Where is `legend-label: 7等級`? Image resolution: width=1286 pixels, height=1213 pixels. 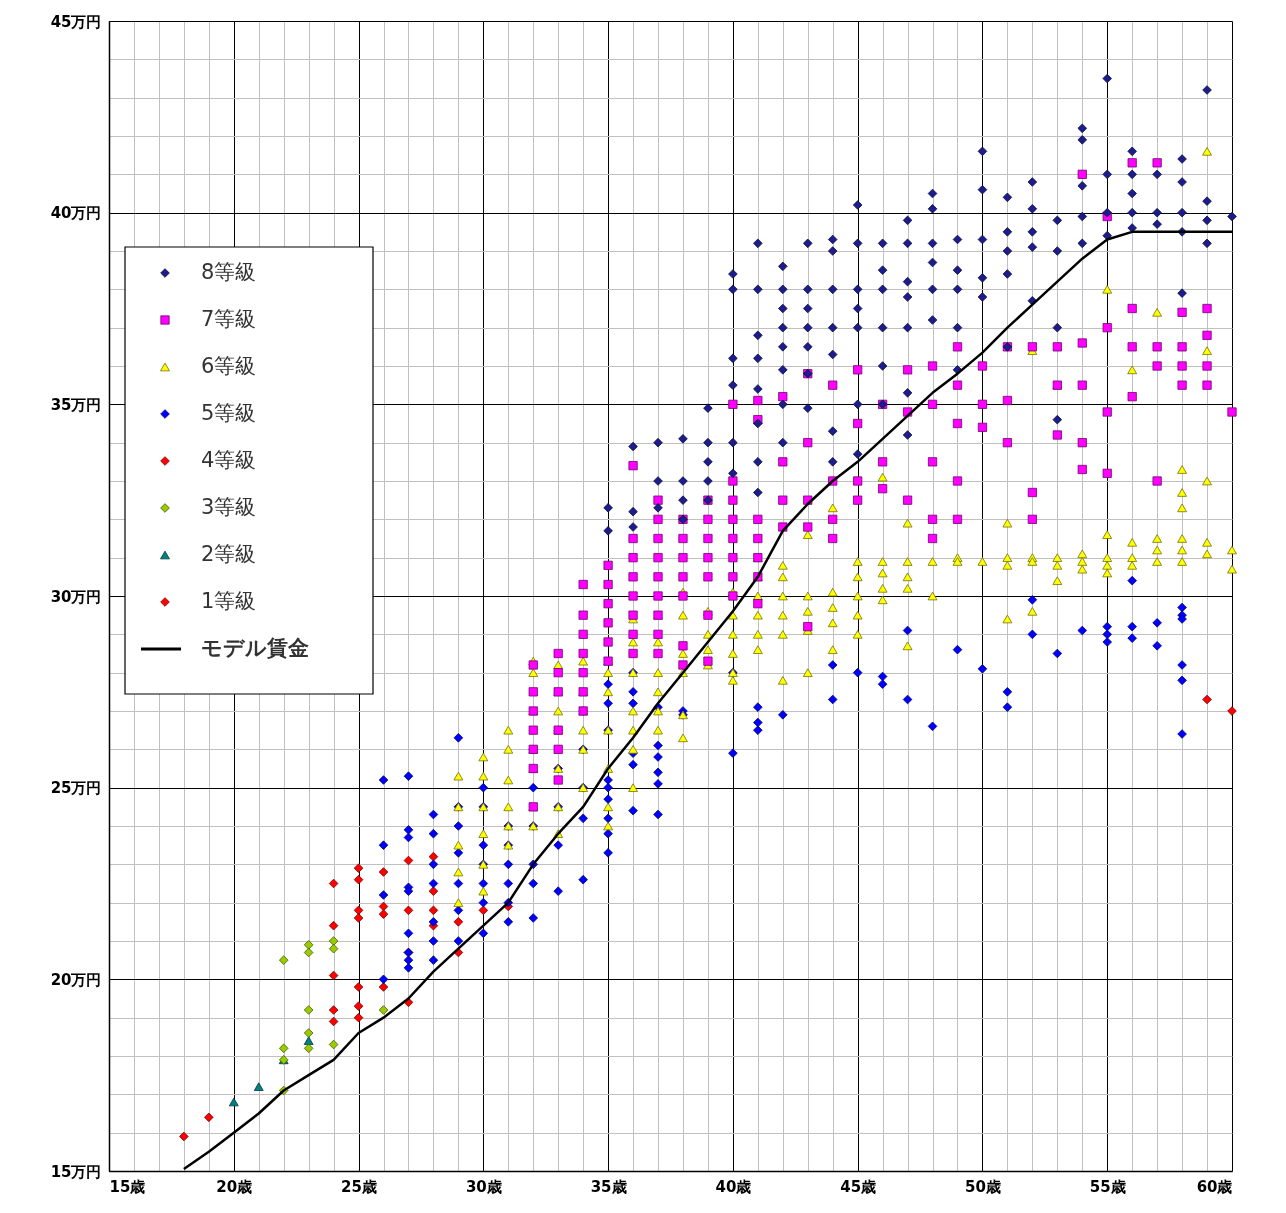 legend-label: 7等級 is located at coordinates (229, 319).